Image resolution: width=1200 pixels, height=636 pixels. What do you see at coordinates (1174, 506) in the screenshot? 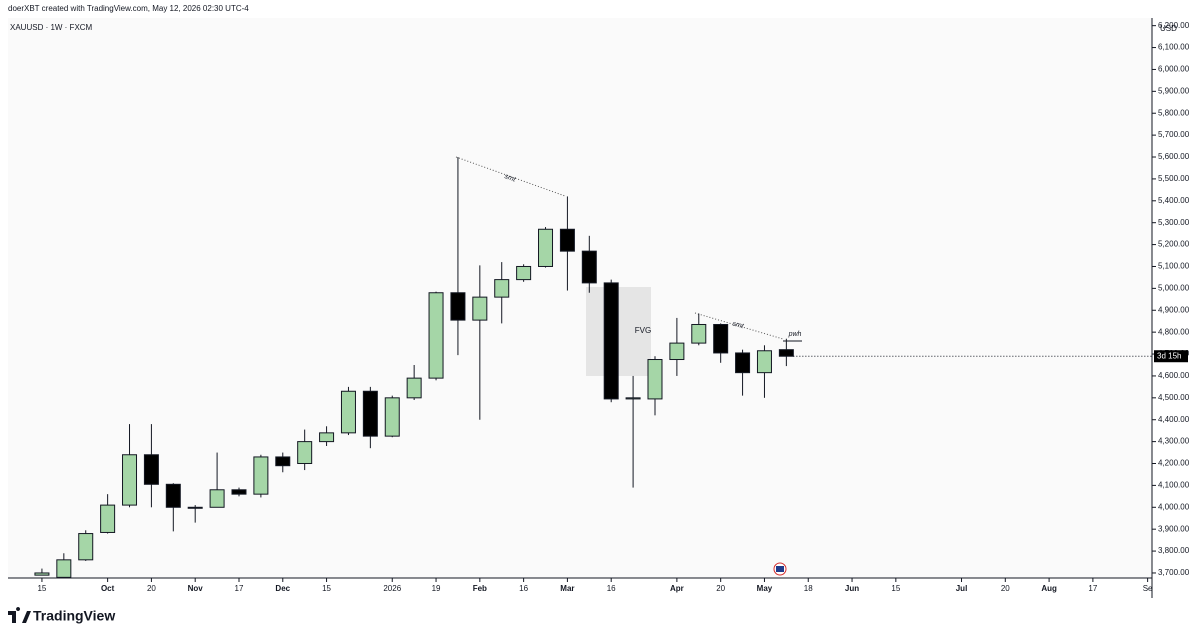
I see `y-tick-label: 4,000.00` at bounding box center [1174, 506].